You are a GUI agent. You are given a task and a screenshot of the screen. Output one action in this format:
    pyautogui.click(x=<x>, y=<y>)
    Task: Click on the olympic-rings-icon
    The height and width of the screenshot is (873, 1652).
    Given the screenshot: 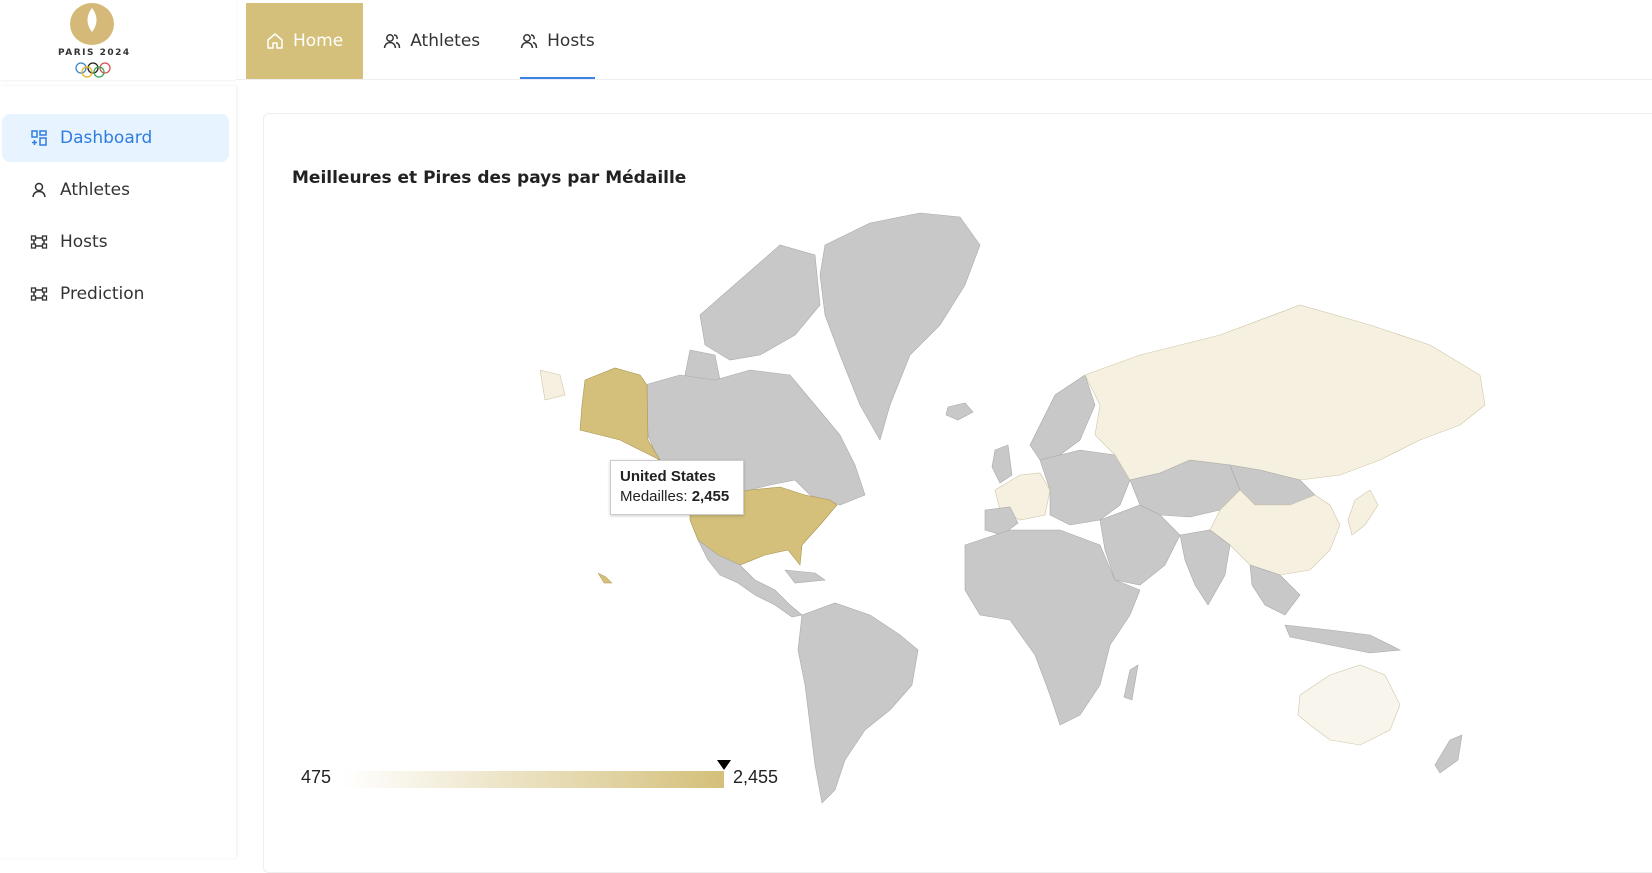 What is the action you would take?
    pyautogui.click(x=93, y=70)
    